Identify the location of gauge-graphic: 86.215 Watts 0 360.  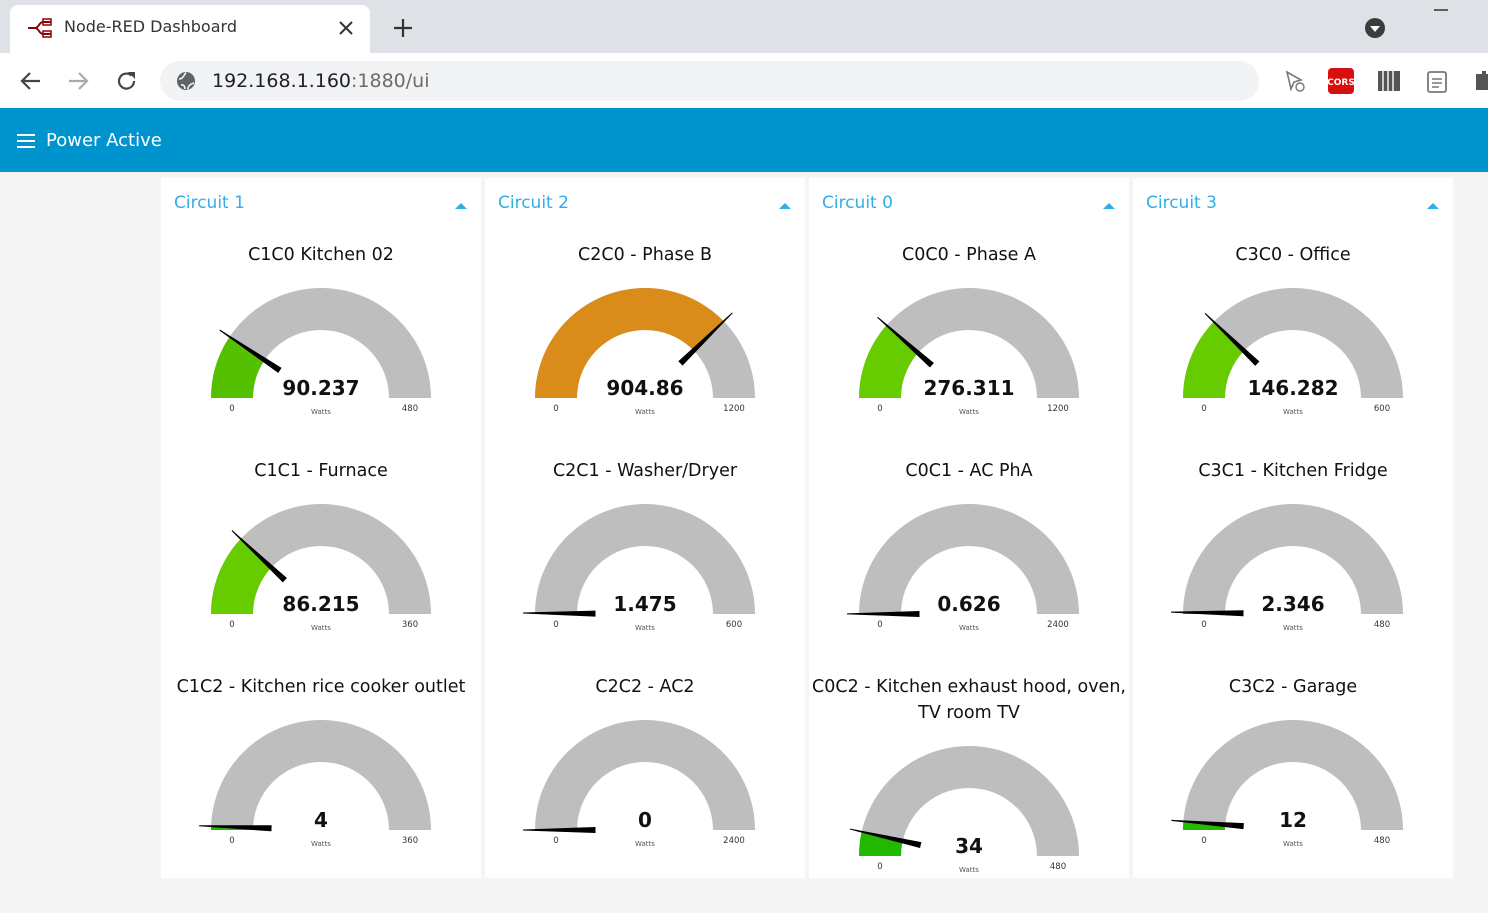
(321, 568).